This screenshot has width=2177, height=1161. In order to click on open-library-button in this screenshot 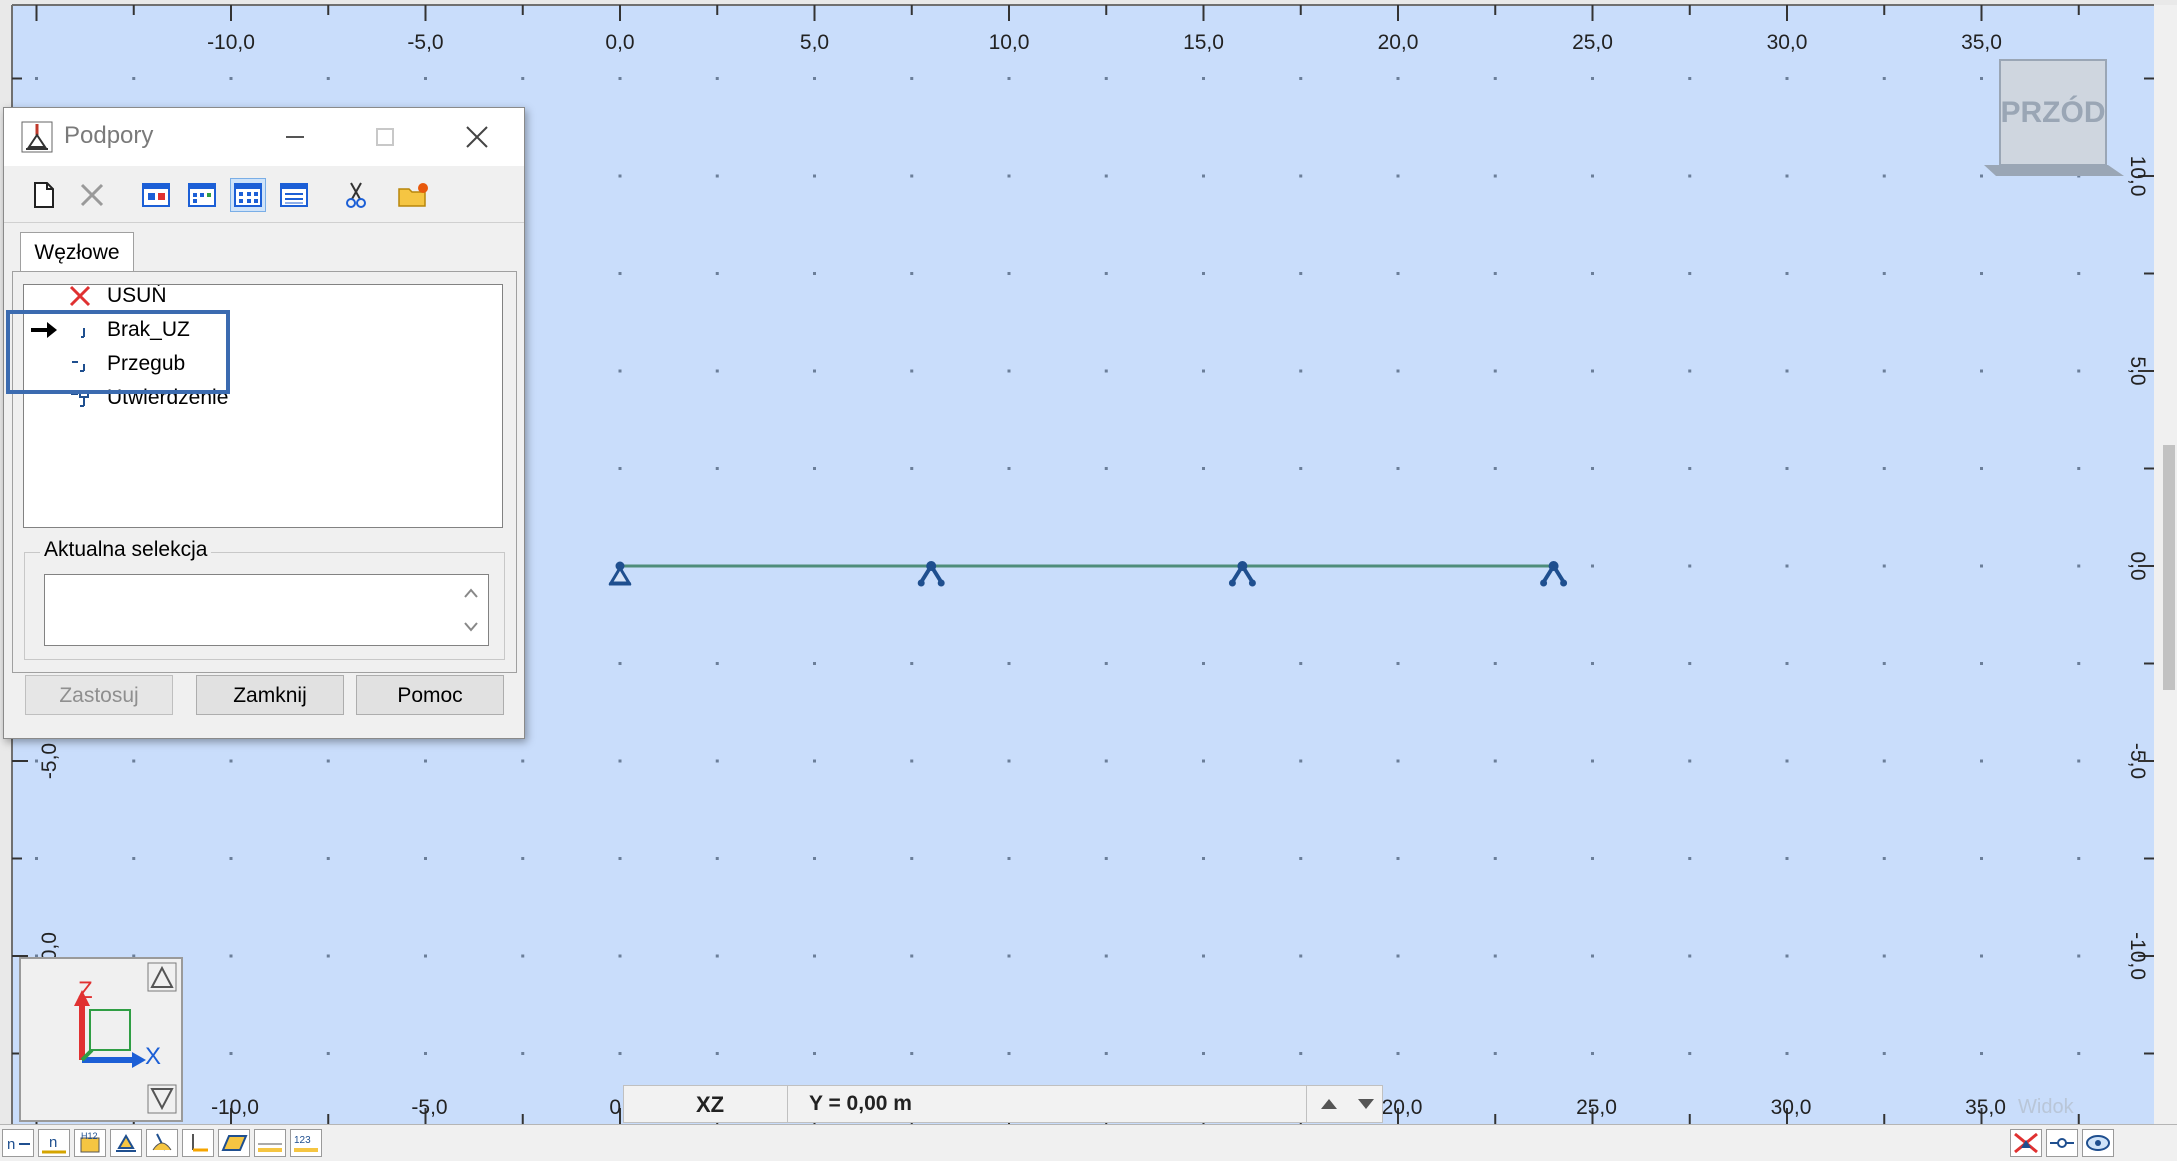, I will do `click(414, 195)`.